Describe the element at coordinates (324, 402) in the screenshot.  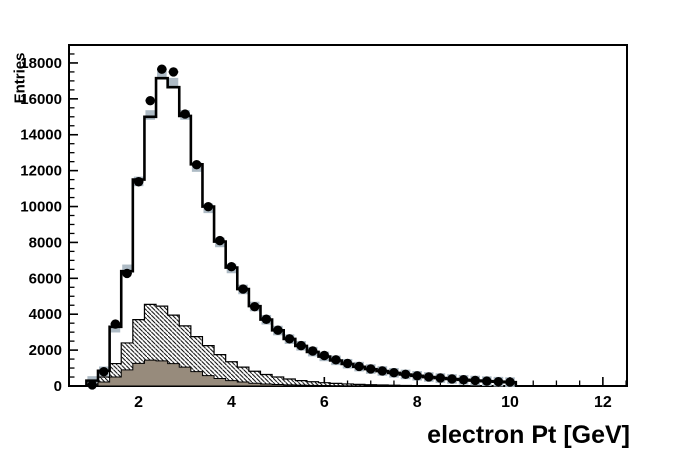
I see `x-tick-label: 6` at that location.